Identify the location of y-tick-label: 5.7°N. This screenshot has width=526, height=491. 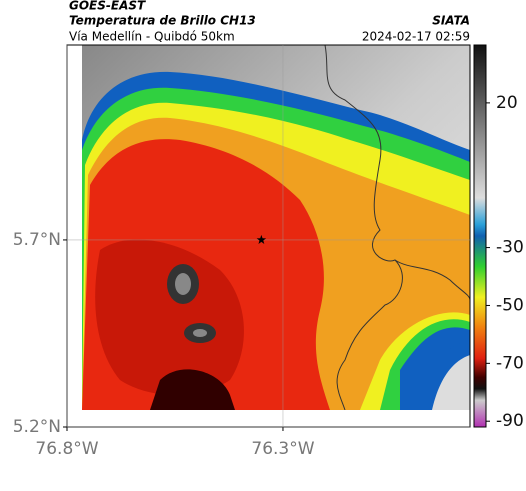
(37, 240).